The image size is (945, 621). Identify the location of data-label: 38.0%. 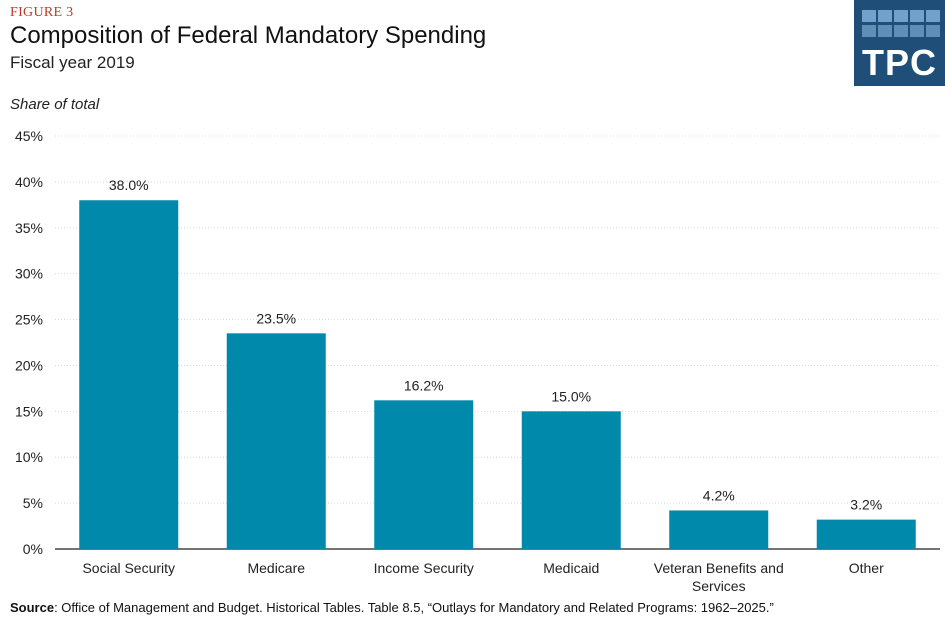
(129, 185).